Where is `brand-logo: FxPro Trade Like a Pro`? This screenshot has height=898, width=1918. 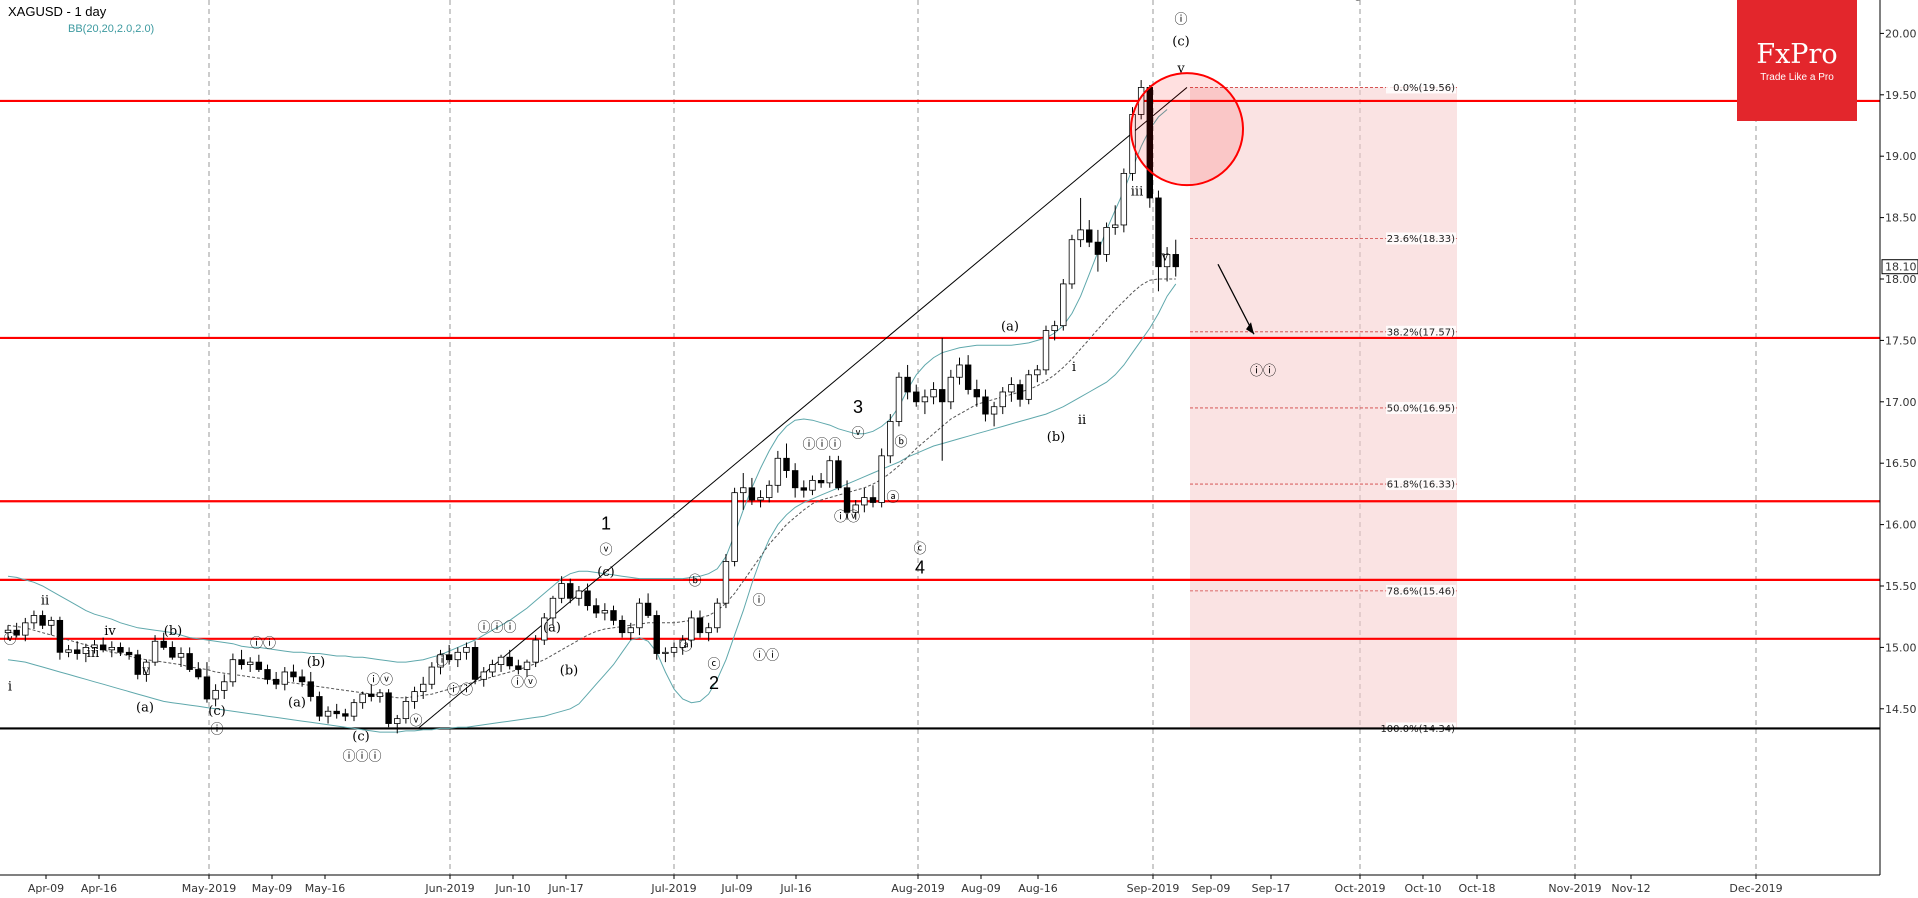 brand-logo: FxPro Trade Like a Pro is located at coordinates (1797, 60).